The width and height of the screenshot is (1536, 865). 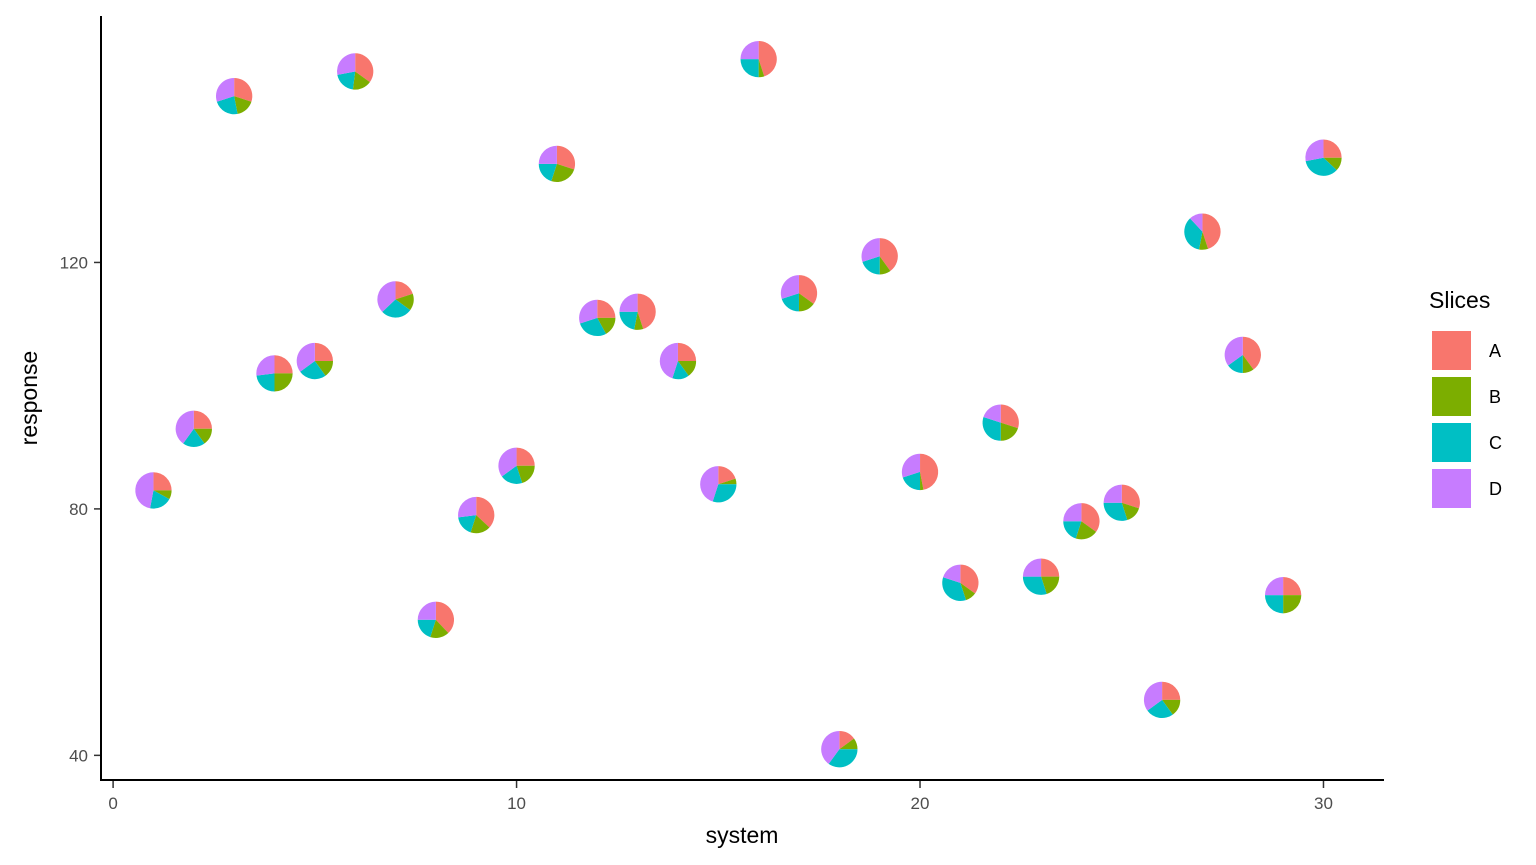 I want to click on y-axis-ticks: 40 80 120, so click(x=80, y=509).